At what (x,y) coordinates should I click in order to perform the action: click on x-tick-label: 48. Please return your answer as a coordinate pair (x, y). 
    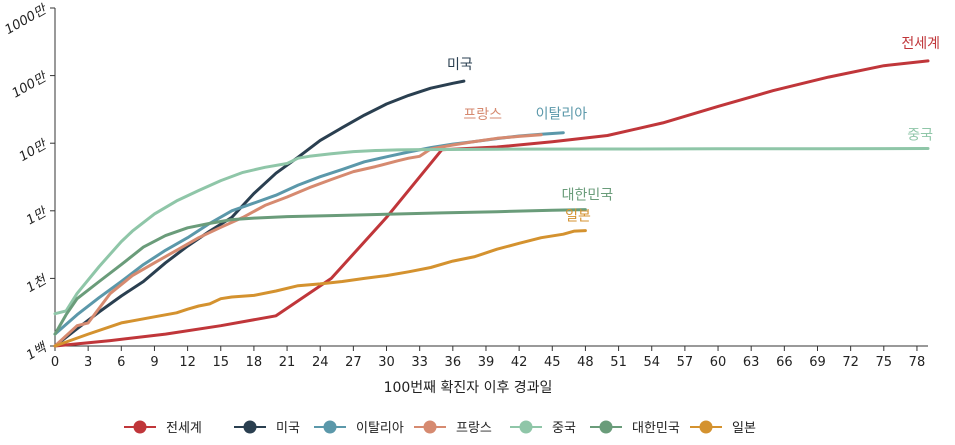
    Looking at the image, I should click on (585, 362).